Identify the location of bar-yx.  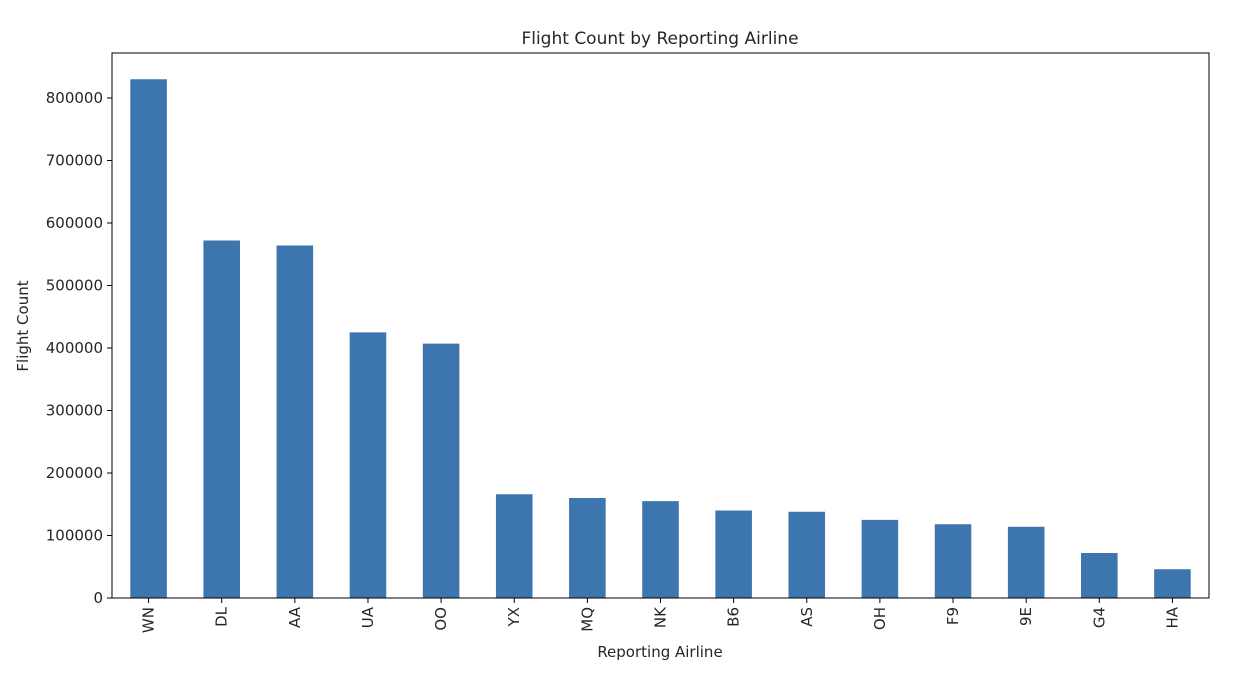
(514, 546).